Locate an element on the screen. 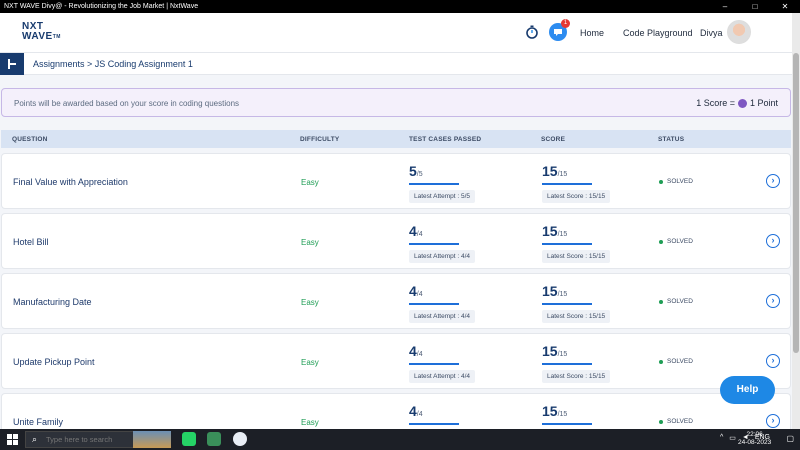  sidebar-toggle-icon is located at coordinates (9, 64).